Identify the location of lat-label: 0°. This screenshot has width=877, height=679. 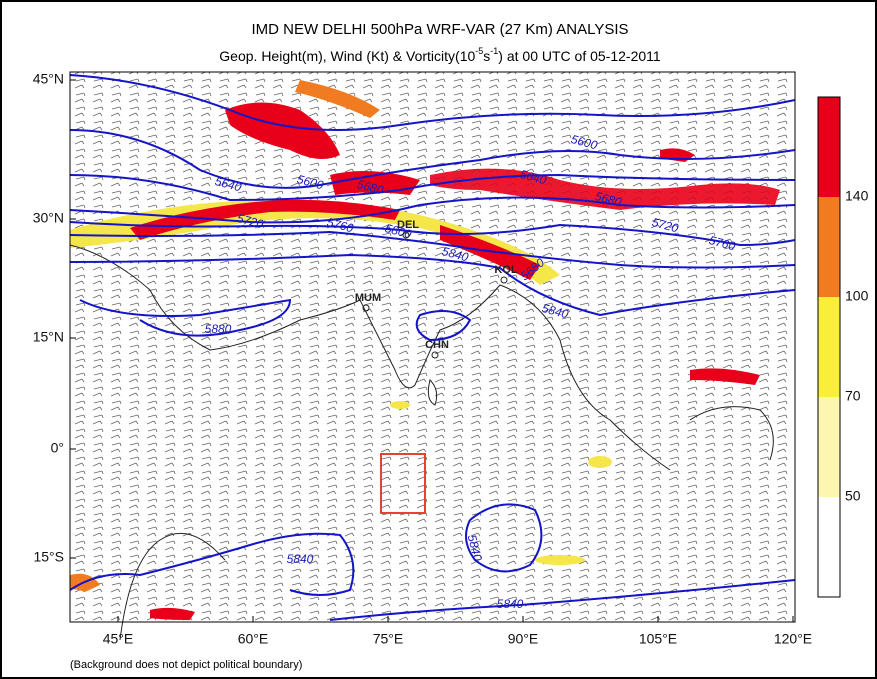
(57, 448).